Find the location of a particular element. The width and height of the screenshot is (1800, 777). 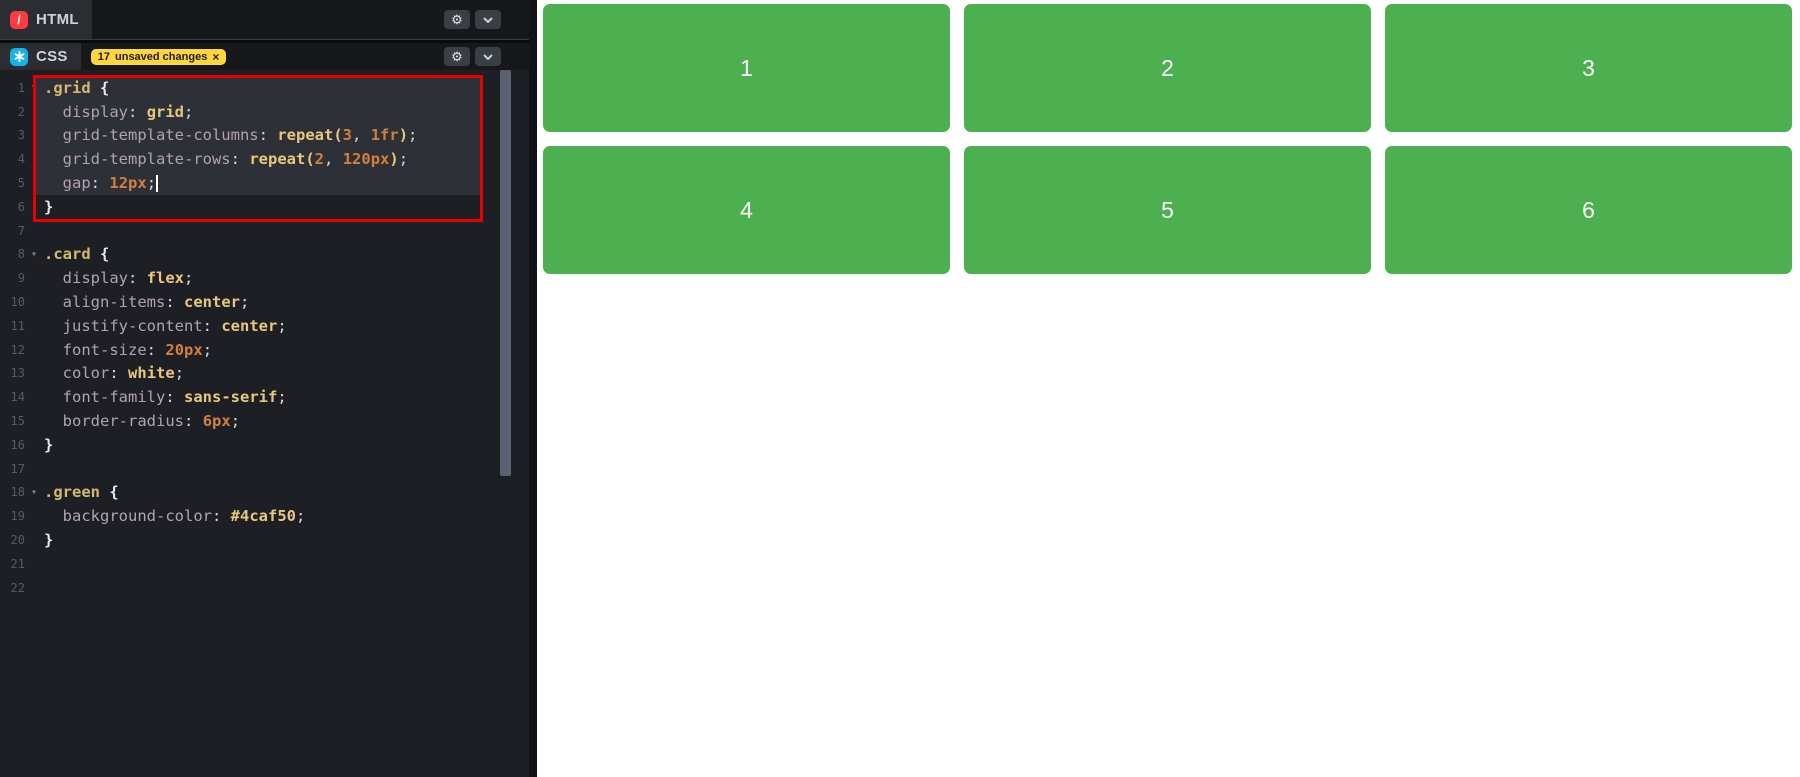

code-token: 20px is located at coordinates (184, 349).